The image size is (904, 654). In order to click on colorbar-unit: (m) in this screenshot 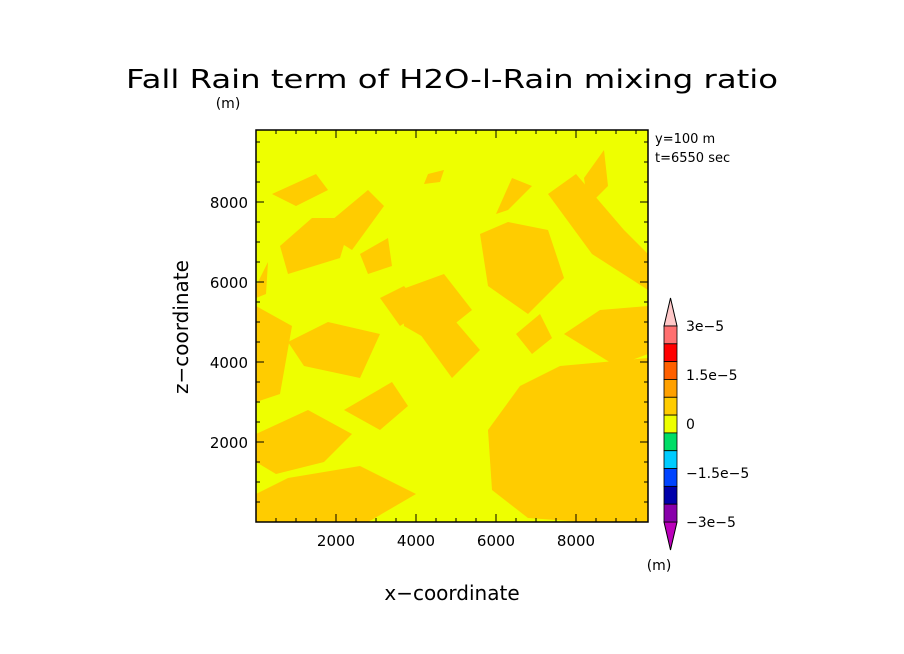, I will do `click(659, 566)`.